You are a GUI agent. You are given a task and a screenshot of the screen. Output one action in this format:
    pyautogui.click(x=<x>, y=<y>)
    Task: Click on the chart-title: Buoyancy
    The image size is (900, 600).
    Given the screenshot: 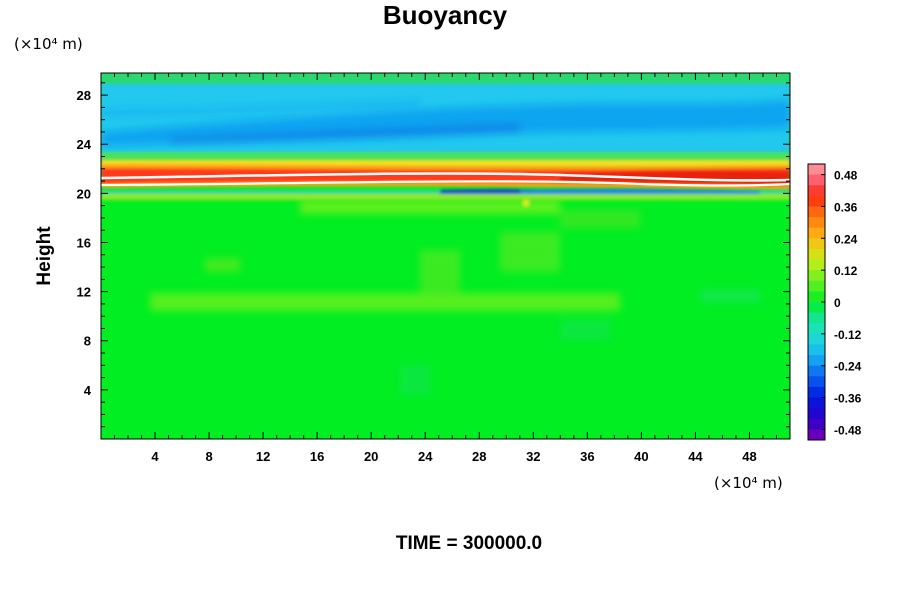 What is the action you would take?
    pyautogui.click(x=445, y=15)
    